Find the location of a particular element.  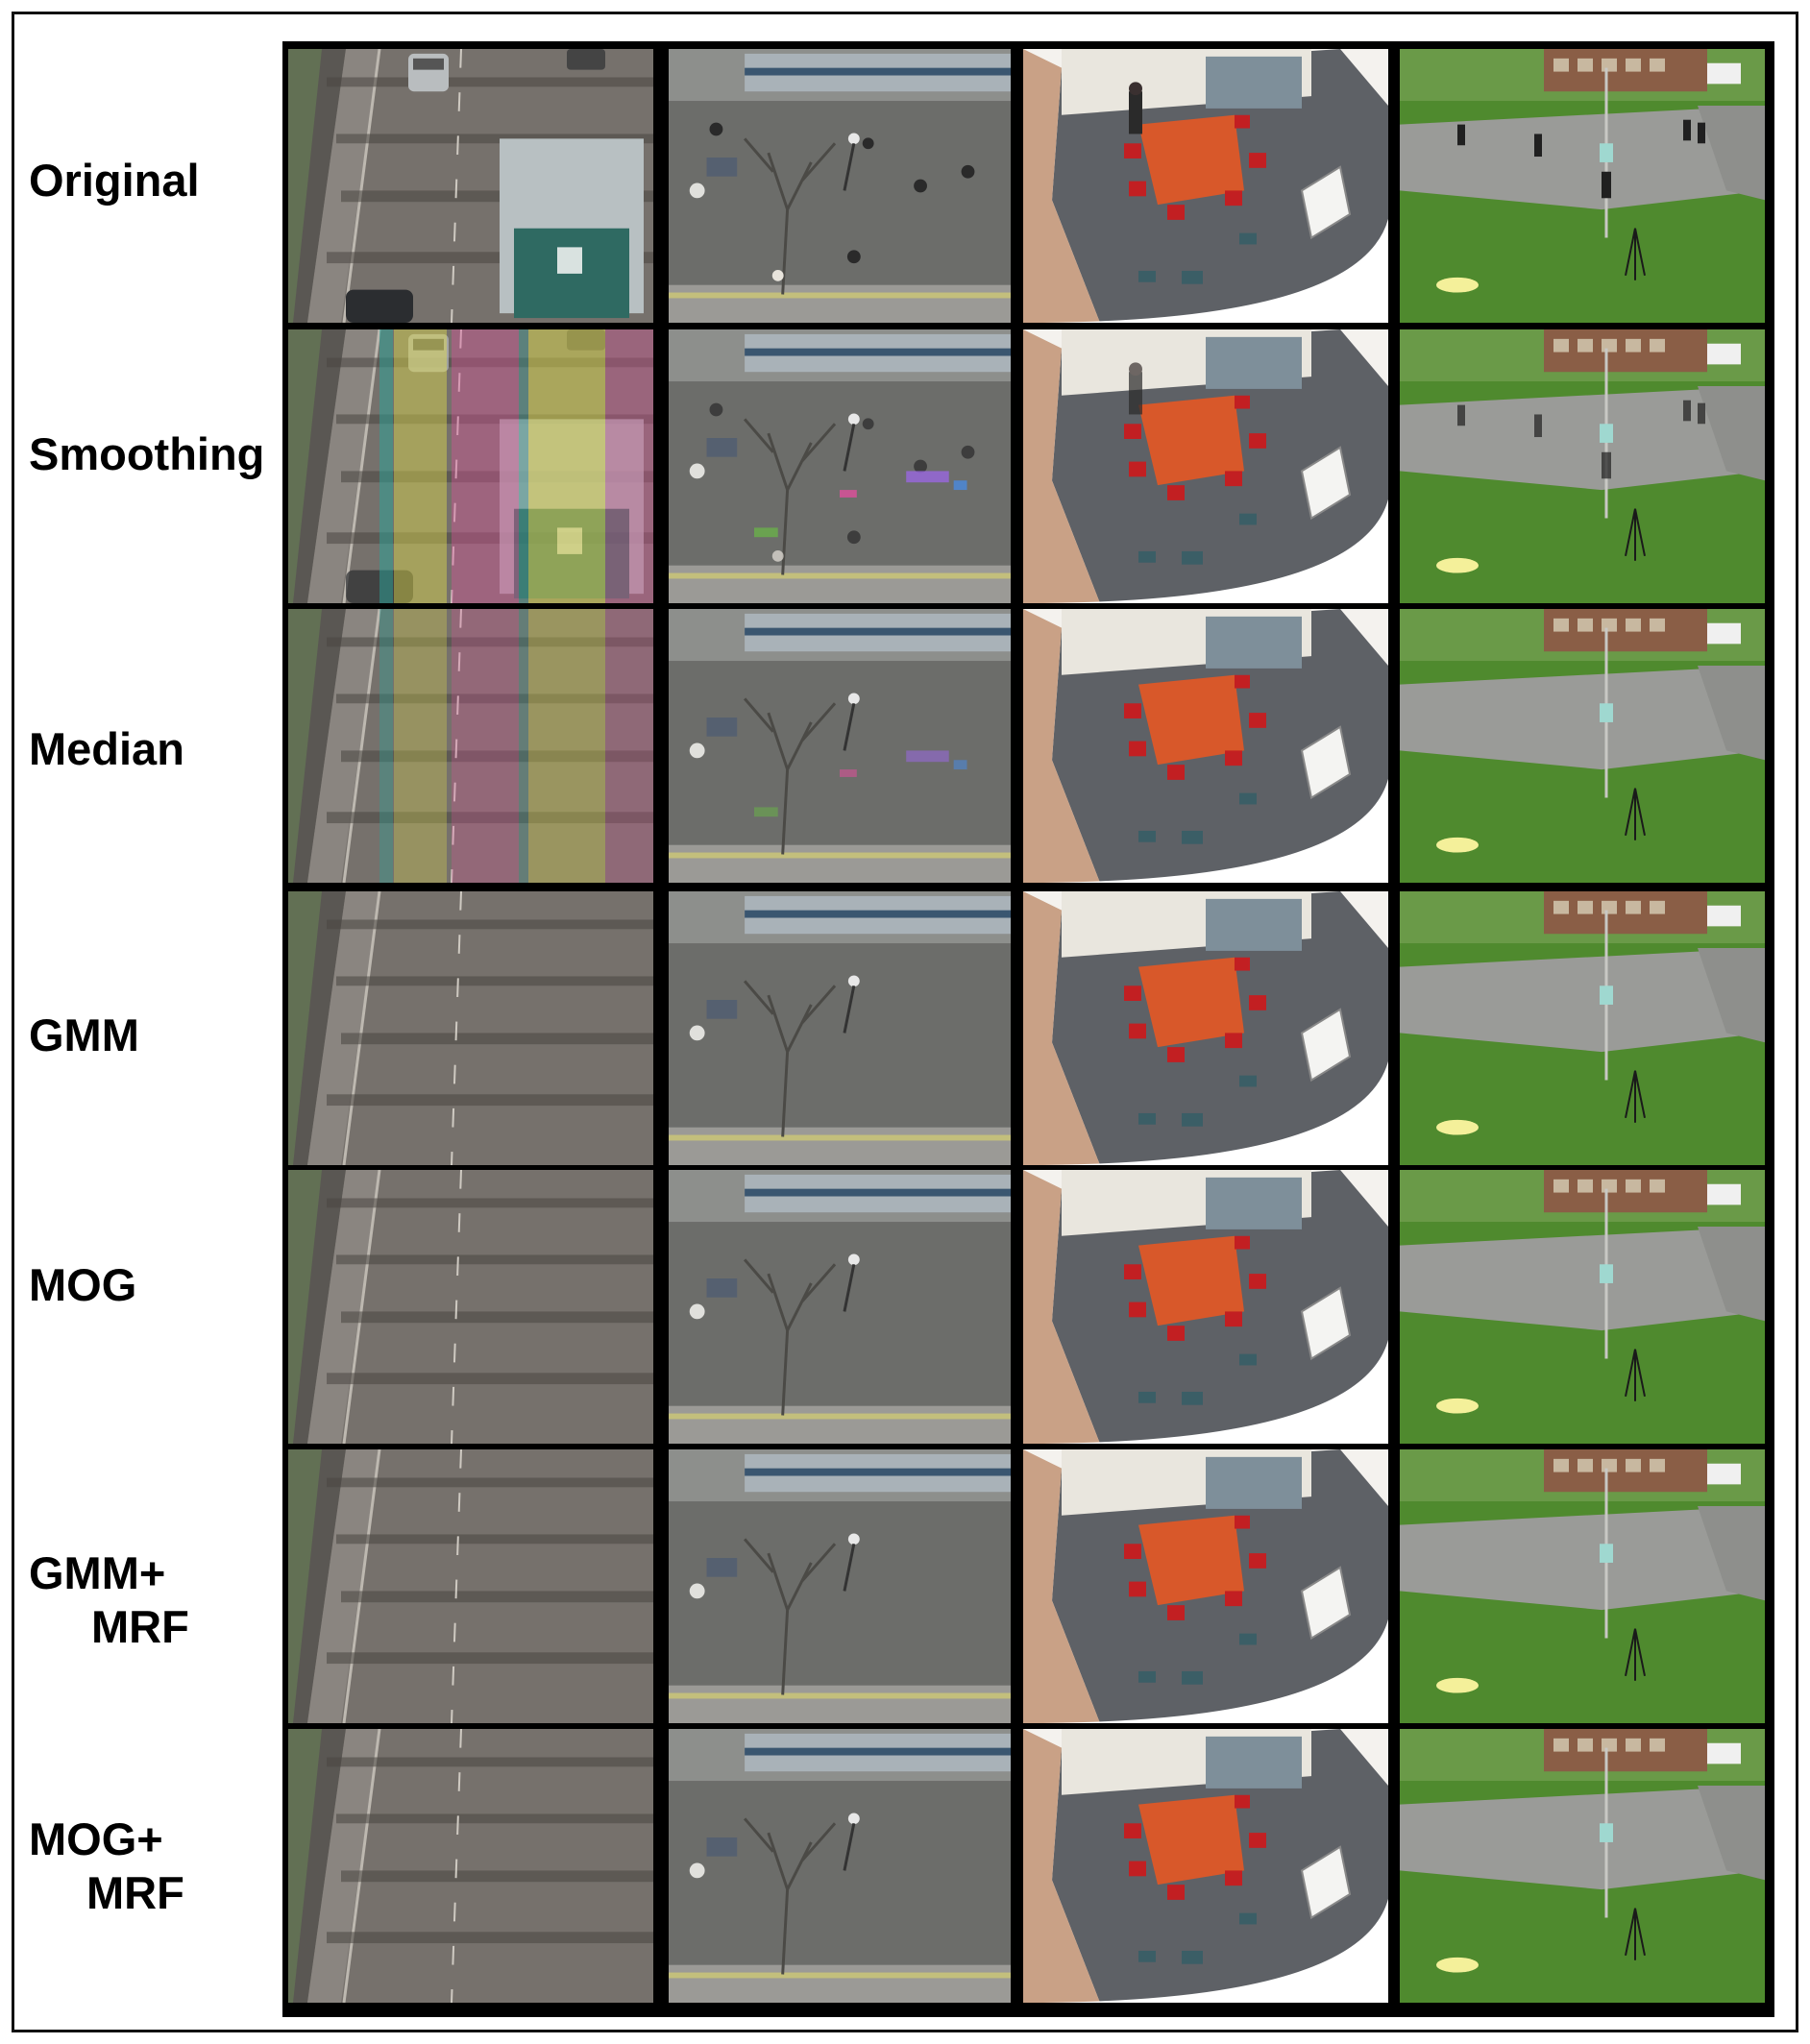

result-image-mog-street-overhead is located at coordinates (840, 1307).